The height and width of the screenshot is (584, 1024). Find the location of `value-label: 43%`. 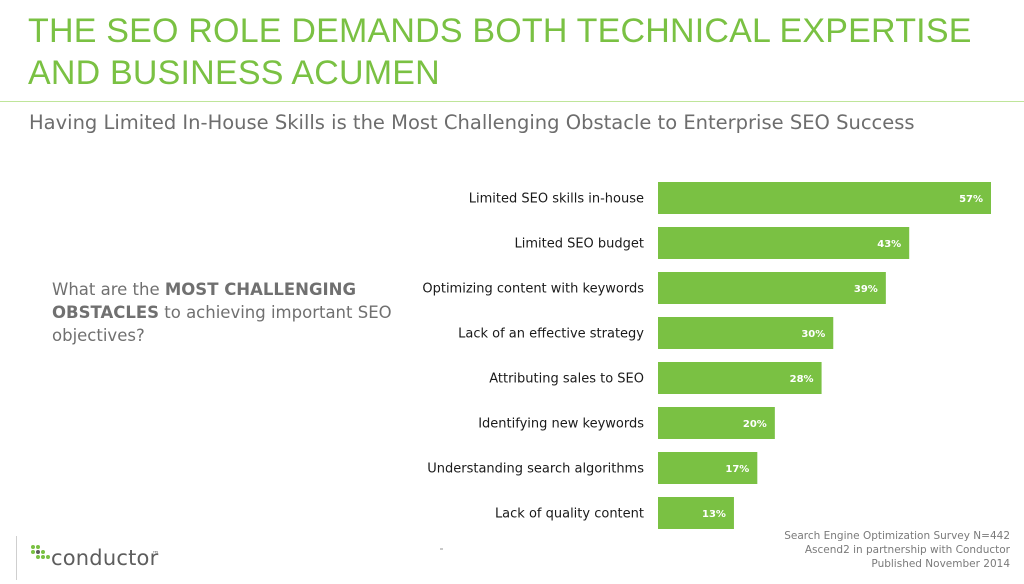

value-label: 43% is located at coordinates (889, 244).